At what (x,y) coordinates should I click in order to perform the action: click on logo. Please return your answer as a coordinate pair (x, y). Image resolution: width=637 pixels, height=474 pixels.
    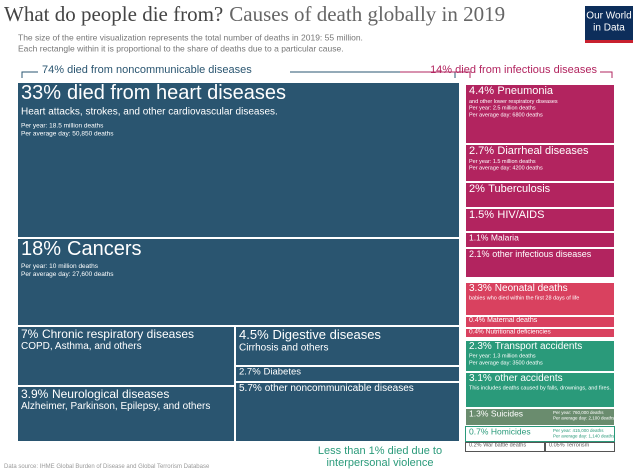
    Looking at the image, I should click on (609, 24).